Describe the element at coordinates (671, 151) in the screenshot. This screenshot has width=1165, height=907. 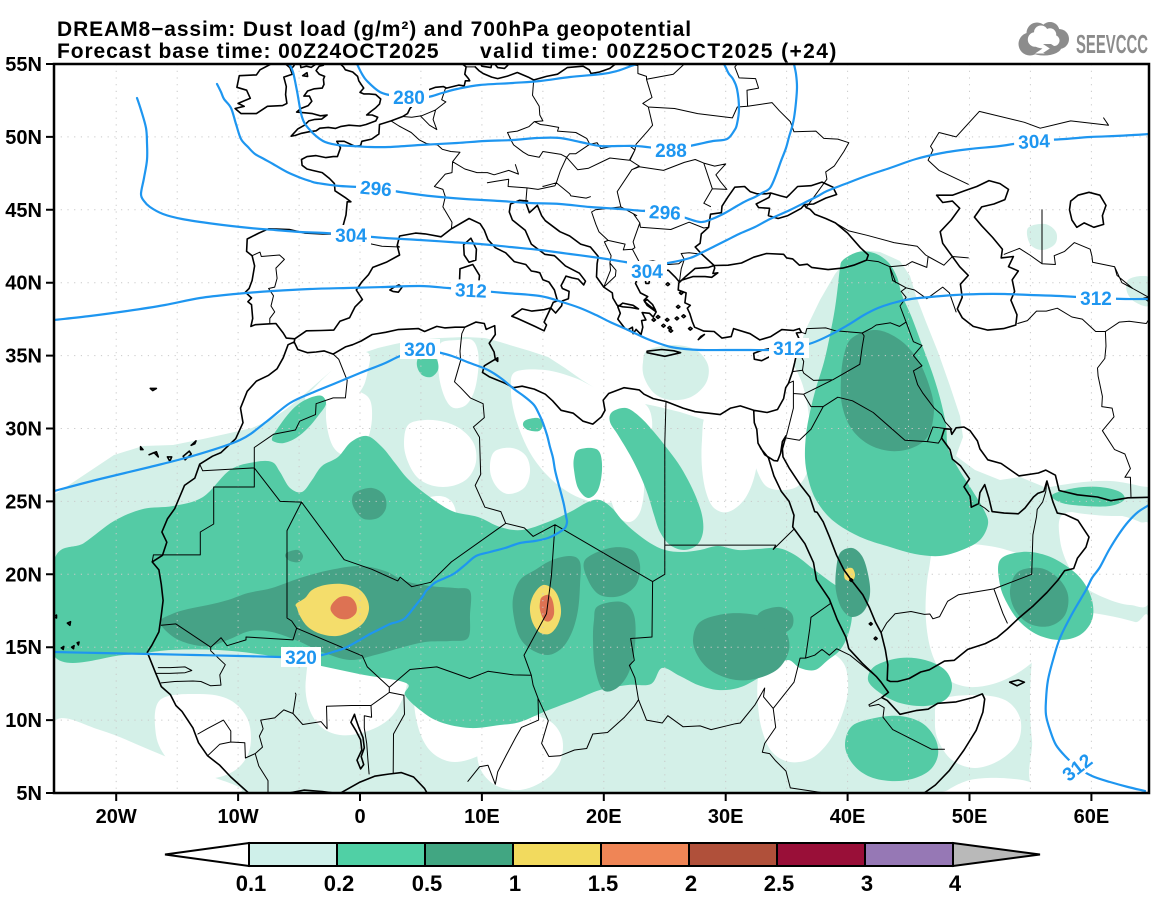
I see `svg-text: 288` at that location.